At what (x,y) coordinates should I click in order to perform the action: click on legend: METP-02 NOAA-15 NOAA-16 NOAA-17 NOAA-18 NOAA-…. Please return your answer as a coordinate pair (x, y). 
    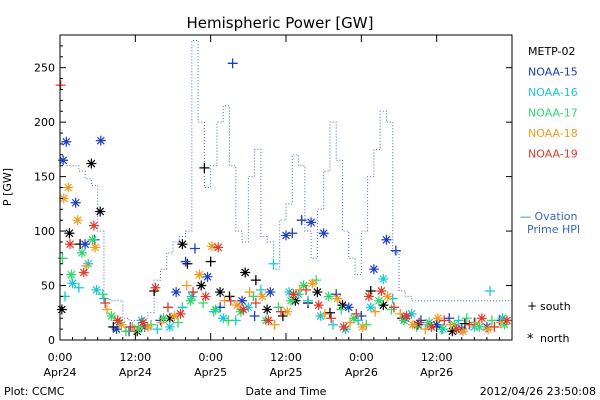
    Looking at the image, I should click on (550, 196).